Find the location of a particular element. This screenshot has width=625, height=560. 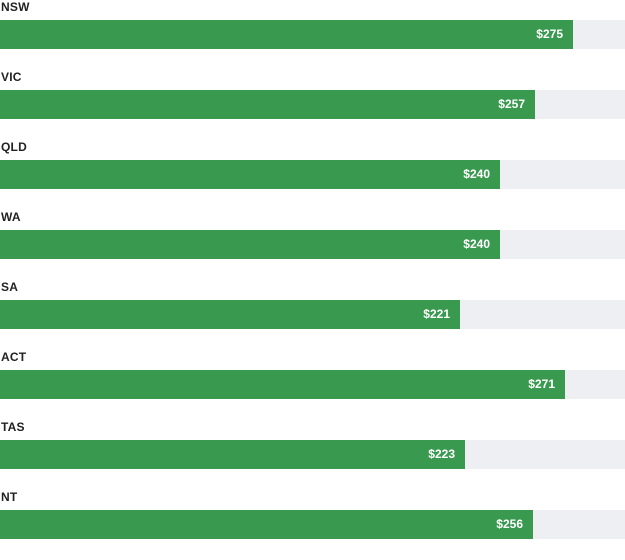

data-label: $275 is located at coordinates (549, 34).